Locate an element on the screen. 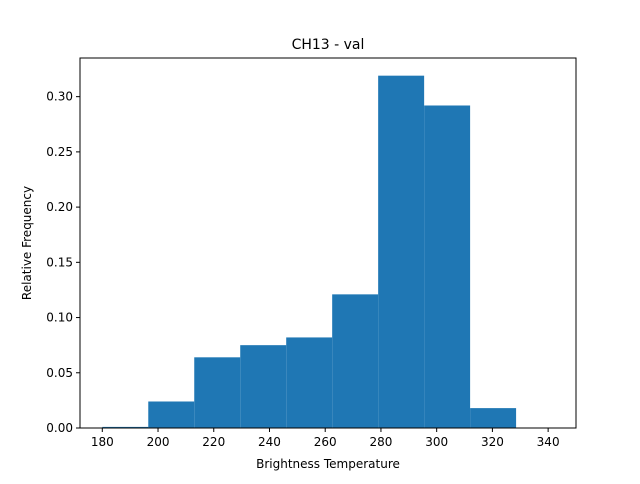 This screenshot has width=640, height=484. x-tick-label: 300 is located at coordinates (436, 442).